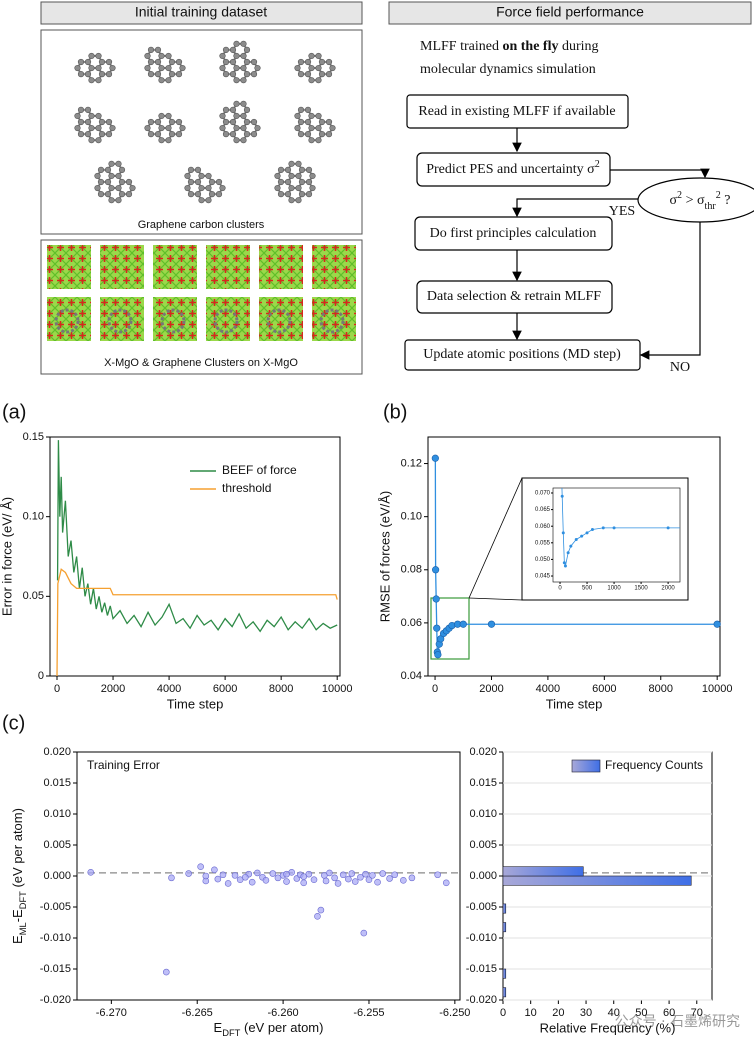  Describe the element at coordinates (122, 319) in the screenshot. I see `mgo-tile` at that location.